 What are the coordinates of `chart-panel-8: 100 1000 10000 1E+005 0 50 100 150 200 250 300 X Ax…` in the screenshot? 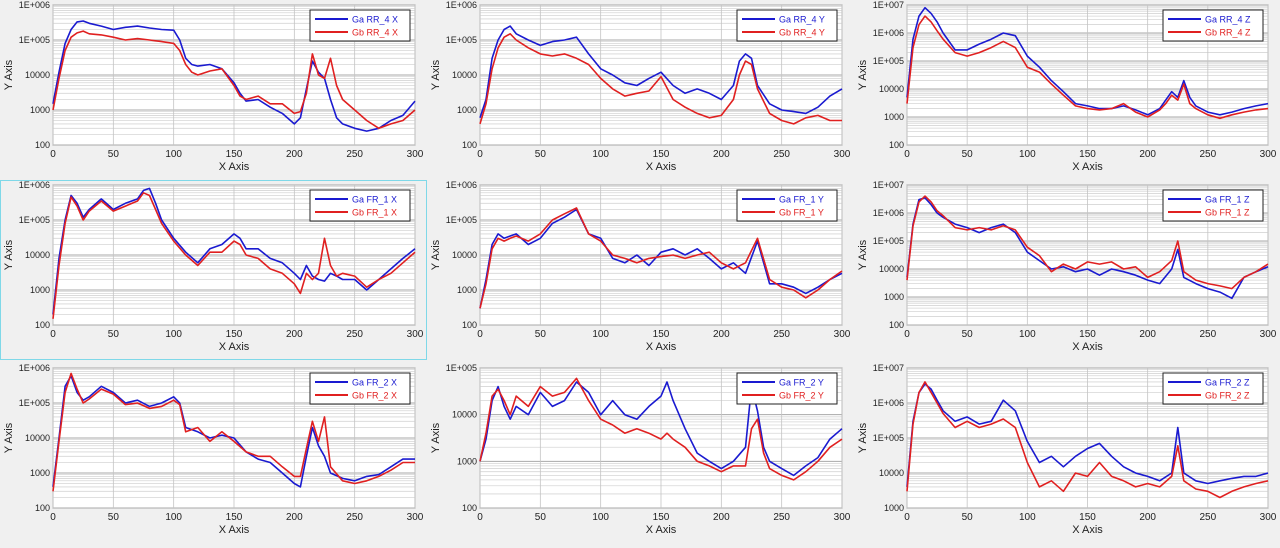 It's located at (640, 453).